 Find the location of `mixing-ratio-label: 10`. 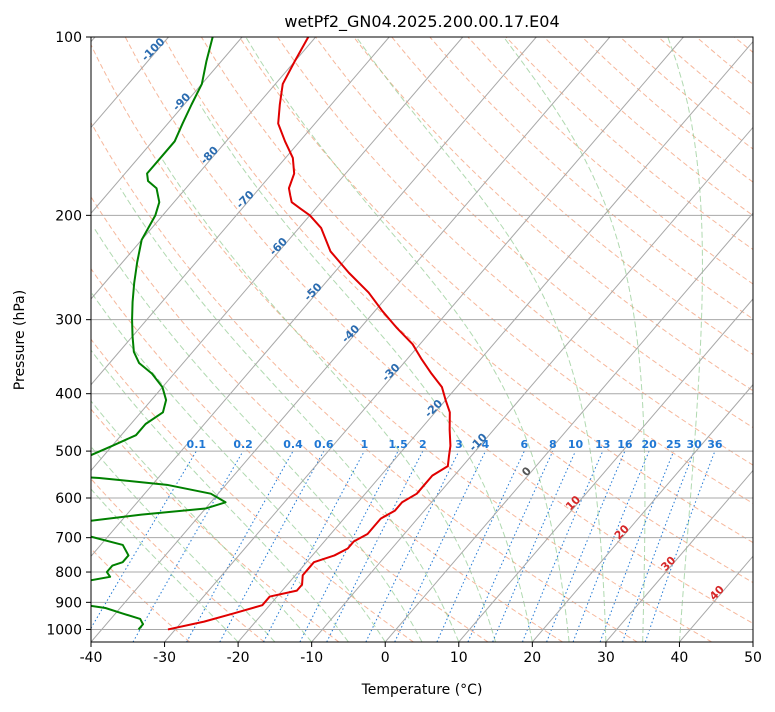

mixing-ratio-label: 10 is located at coordinates (576, 444).